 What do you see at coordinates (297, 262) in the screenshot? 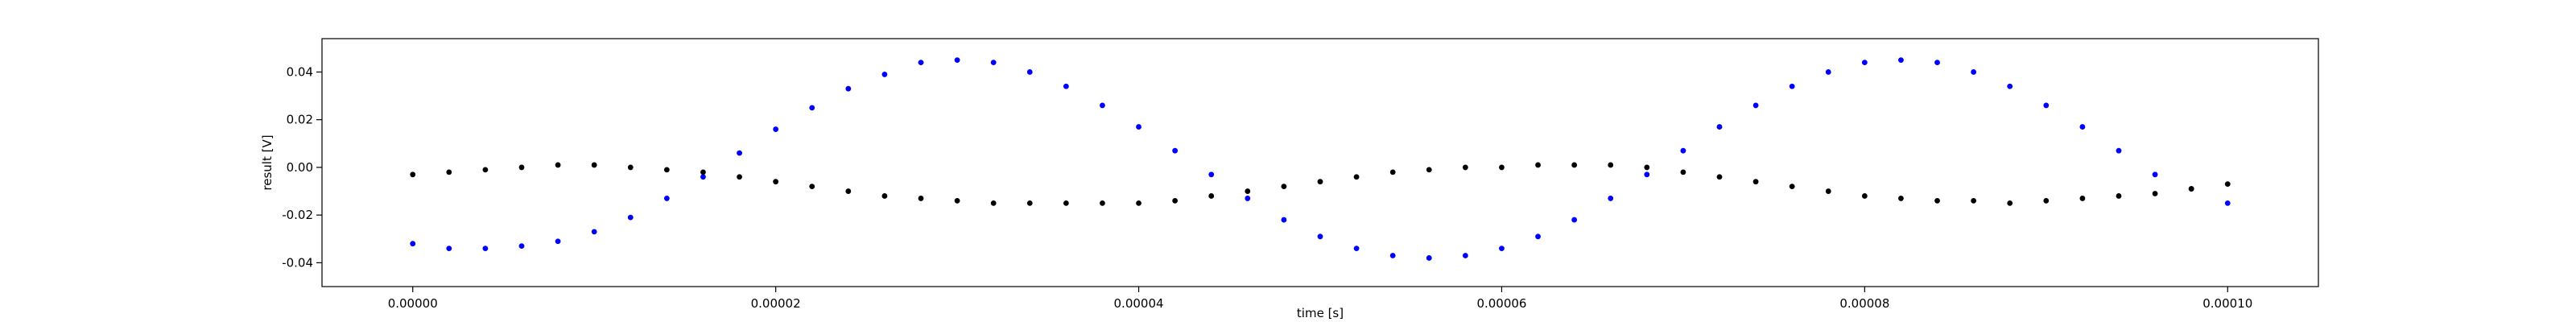
I see `y-tick-label: -0.04` at bounding box center [297, 262].